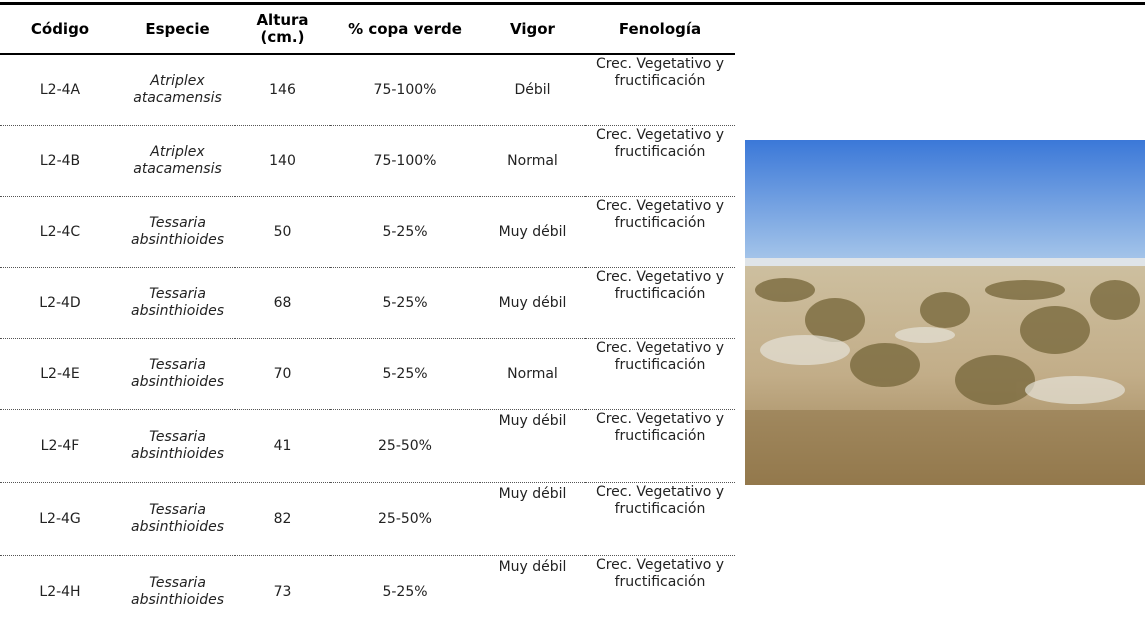  I want to click on table-cell: 146, so click(282, 90).